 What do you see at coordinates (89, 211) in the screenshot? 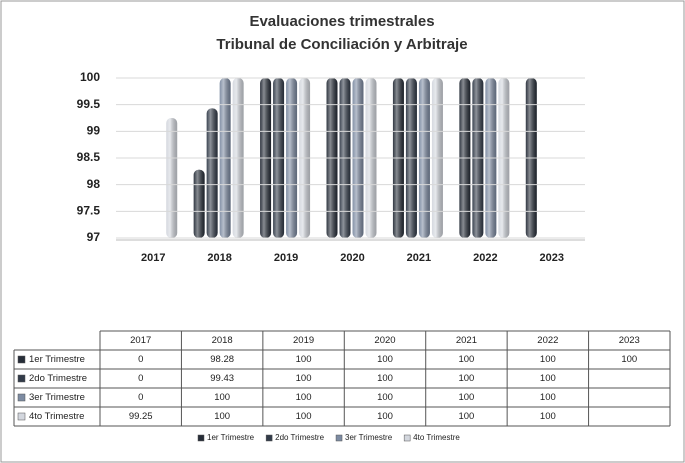
I see `y-tick-label: 97.5` at bounding box center [89, 211].